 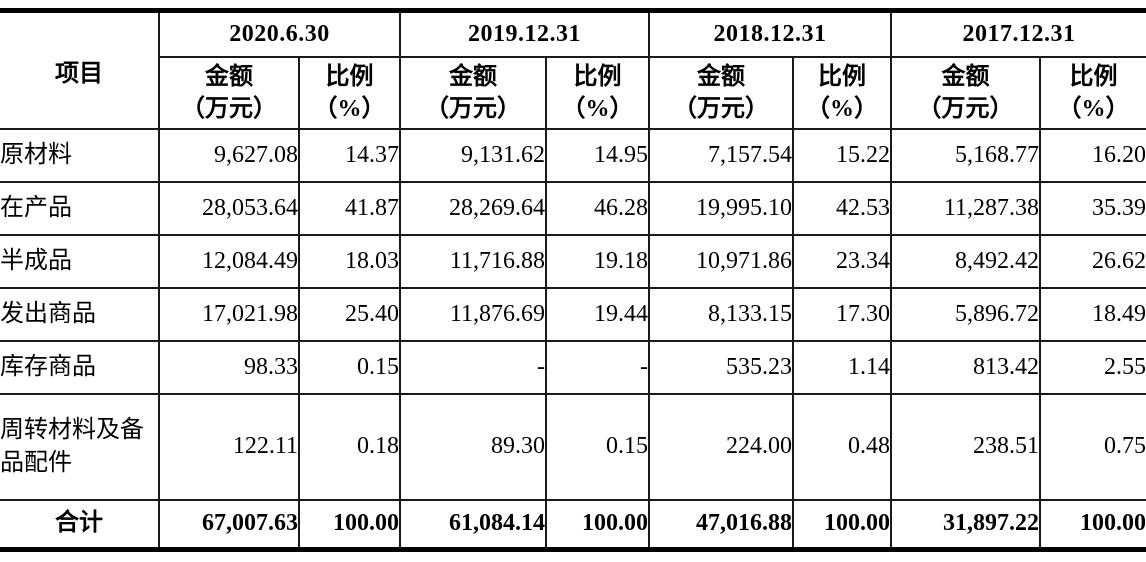 I want to click on amount-cell: 224.00, so click(x=721, y=446).